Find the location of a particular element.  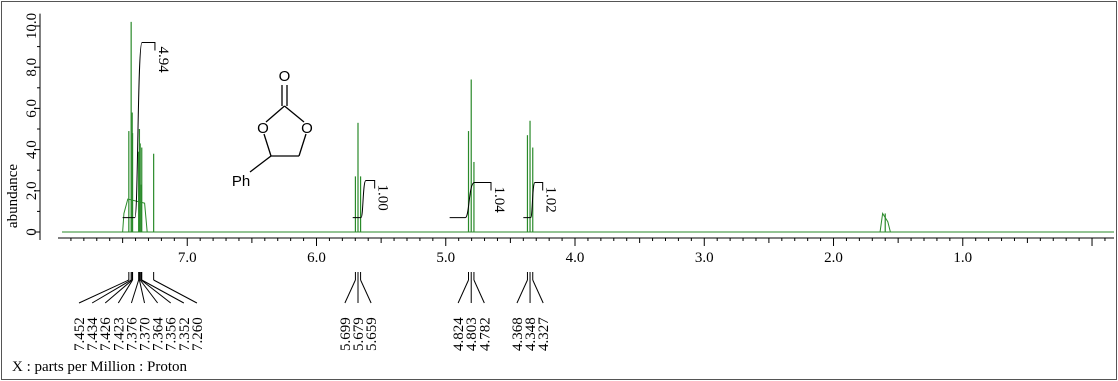

ring-oxygen-right: O is located at coordinates (307, 128).